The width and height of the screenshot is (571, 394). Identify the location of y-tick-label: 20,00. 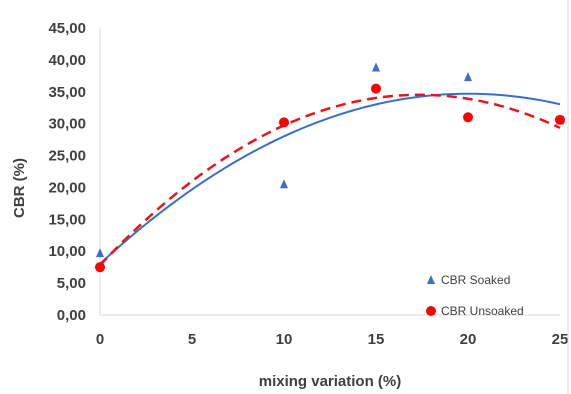
(67, 187).